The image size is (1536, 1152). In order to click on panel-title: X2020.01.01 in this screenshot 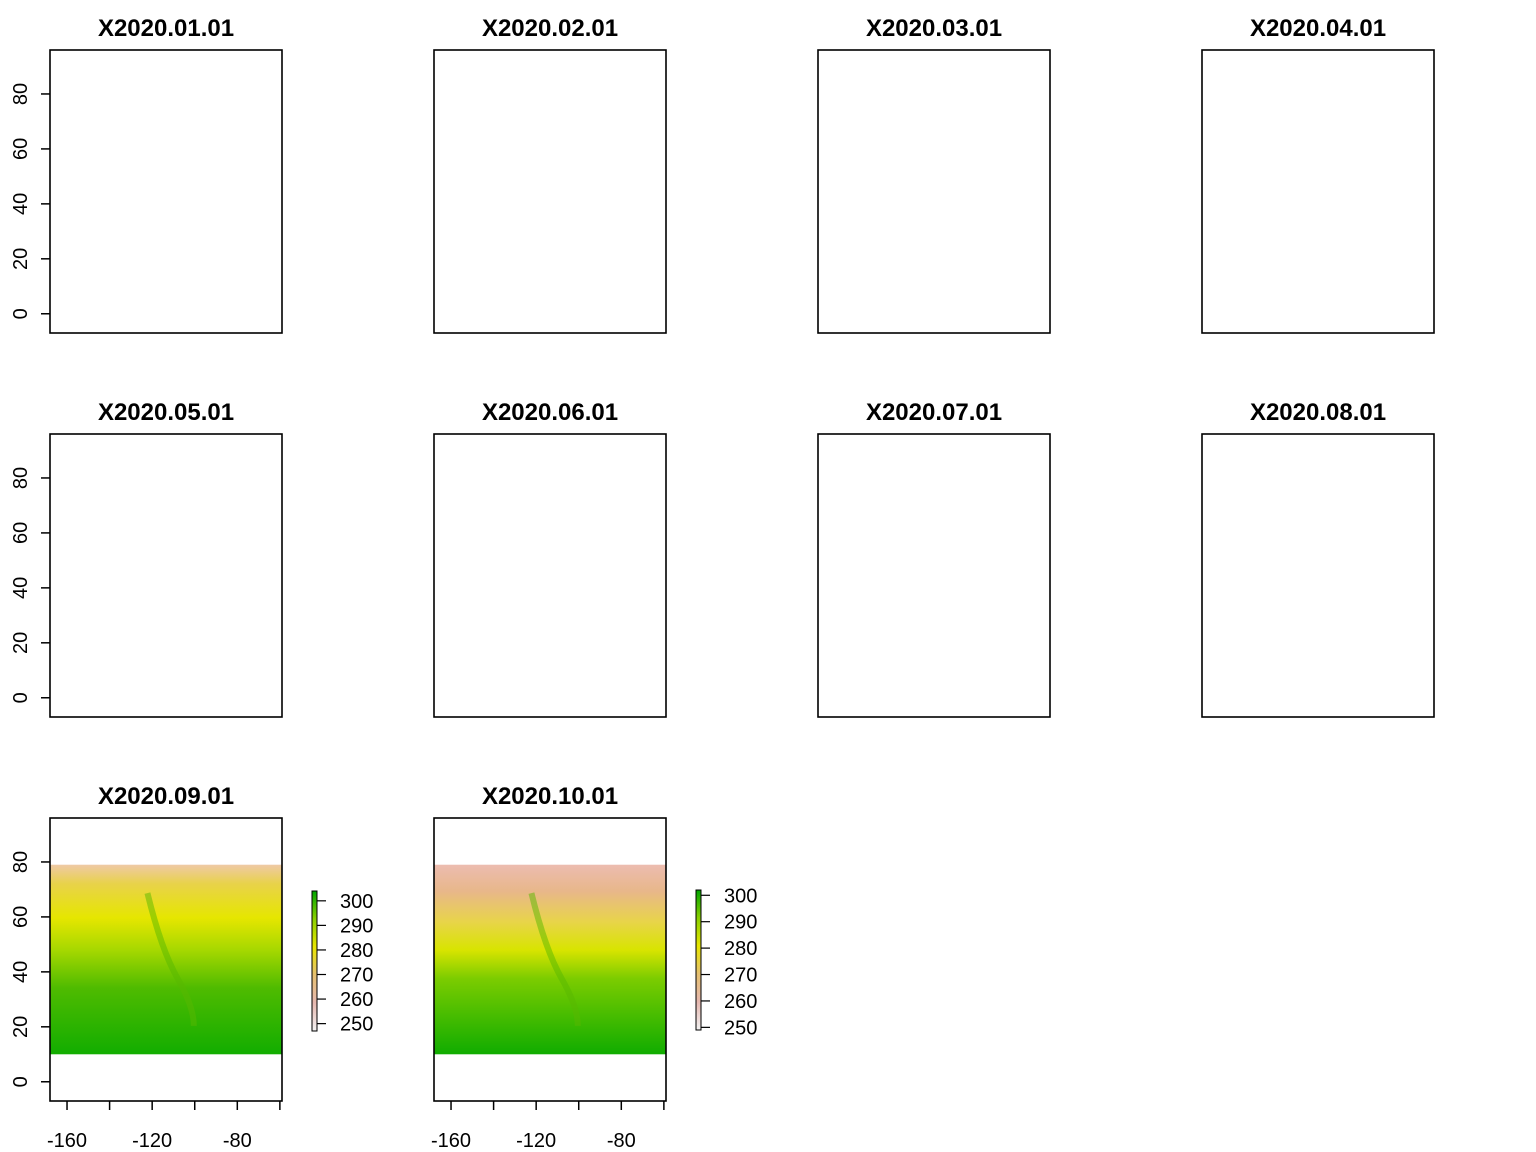, I will do `click(166, 28)`.